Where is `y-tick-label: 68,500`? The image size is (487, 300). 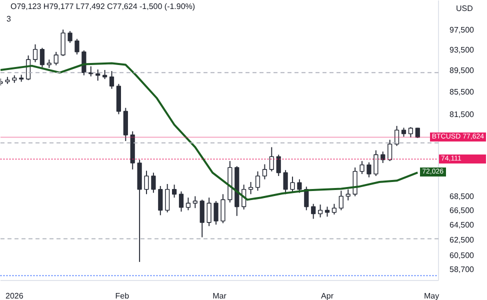 y-tick-label: 68,500 is located at coordinates (462, 197).